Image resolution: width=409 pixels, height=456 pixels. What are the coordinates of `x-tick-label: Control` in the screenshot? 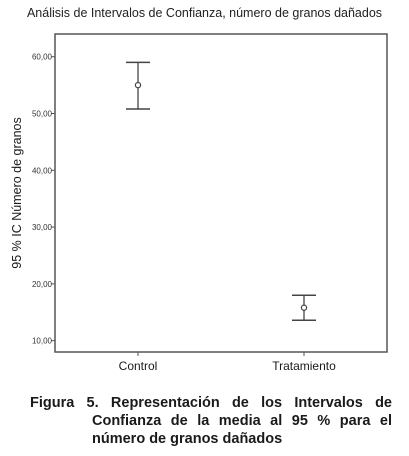 It's located at (138, 366).